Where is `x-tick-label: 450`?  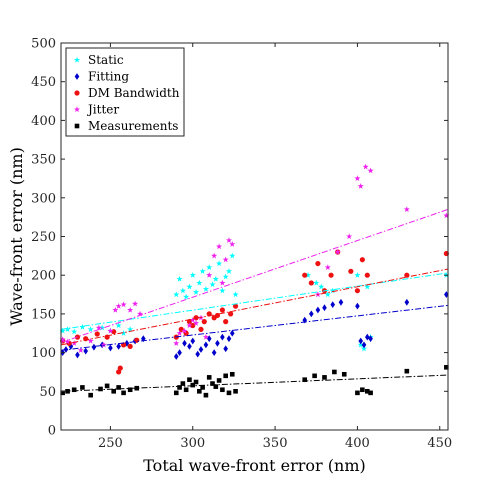
x-tick-label: 450 is located at coordinates (439, 443).